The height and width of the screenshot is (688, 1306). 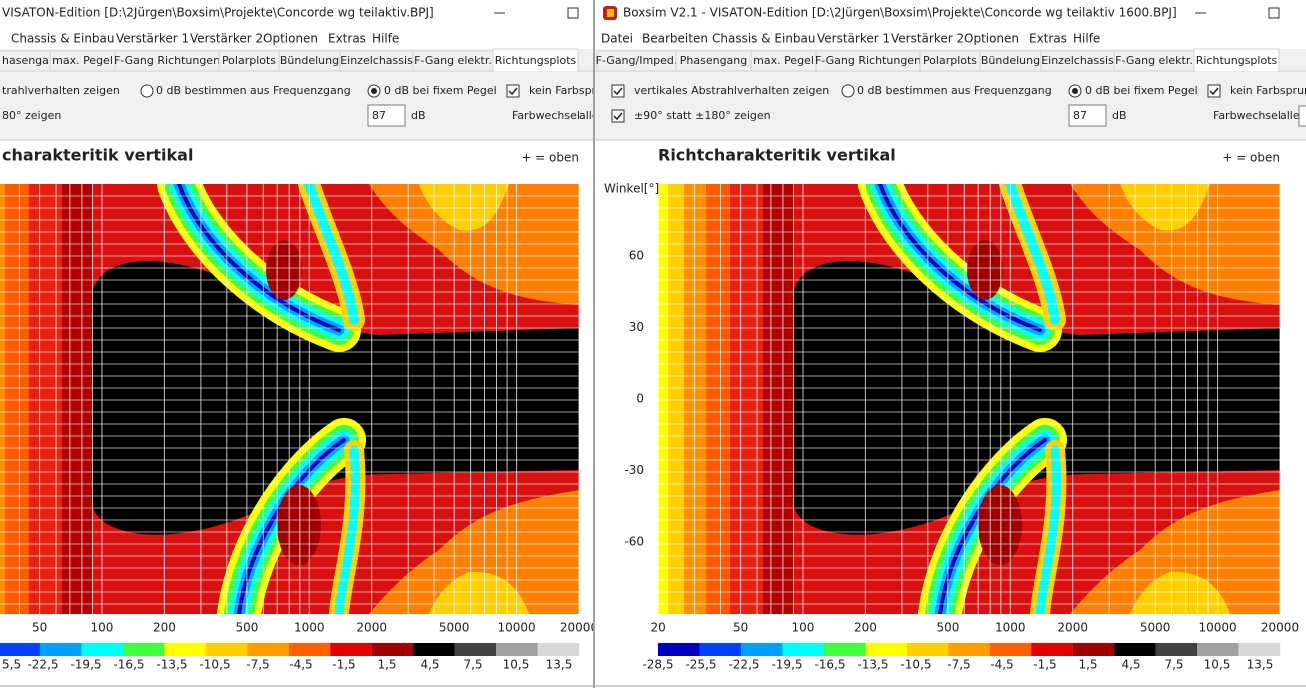 What do you see at coordinates (743, 665) in the screenshot?
I see `colorbar-label: -22,5` at bounding box center [743, 665].